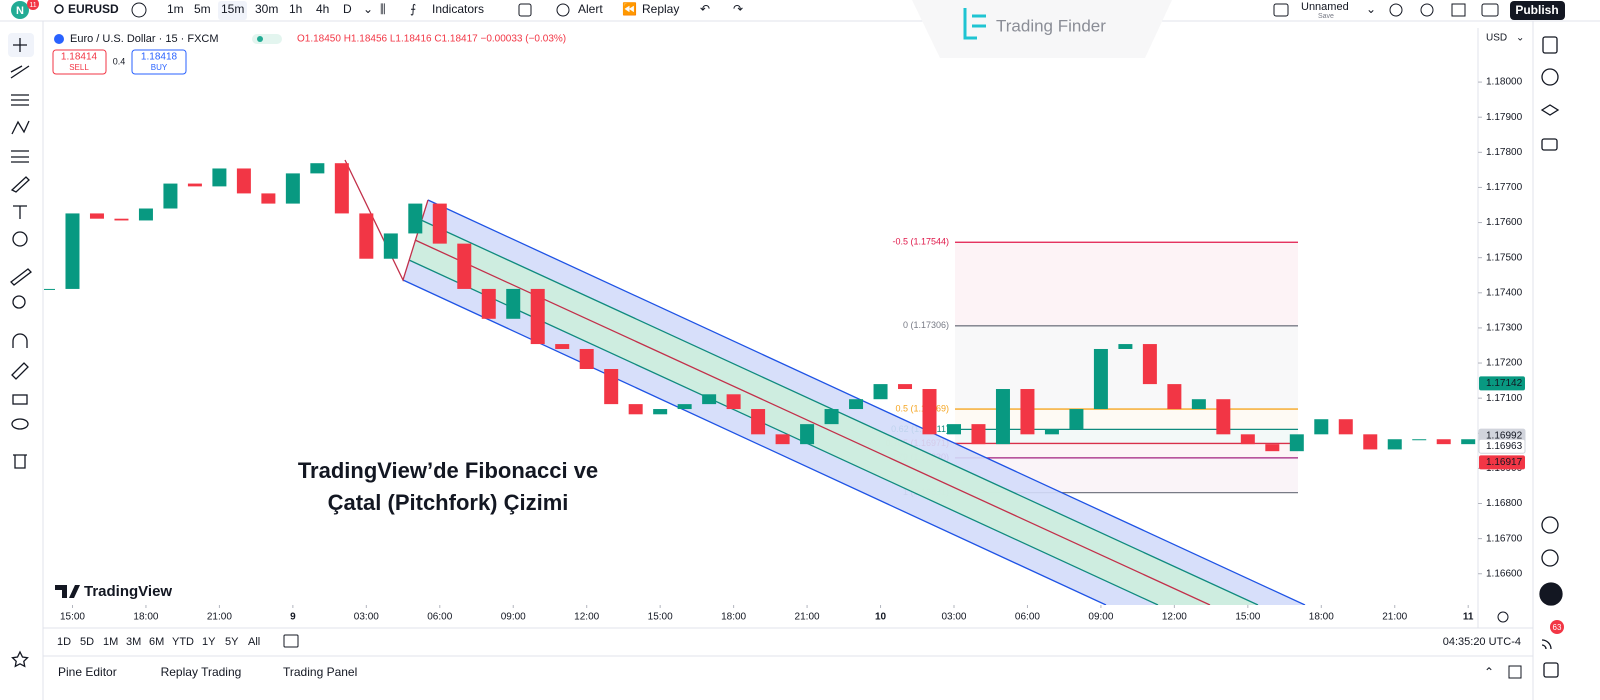 Image resolution: width=1600 pixels, height=700 pixels. I want to click on layers, so click(1550, 110).